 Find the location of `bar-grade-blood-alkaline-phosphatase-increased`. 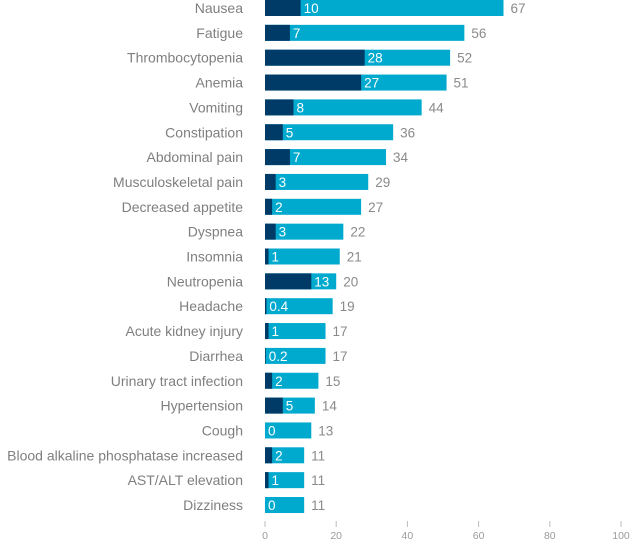

bar-grade-blood-alkaline-phosphatase-increased is located at coordinates (269, 455).